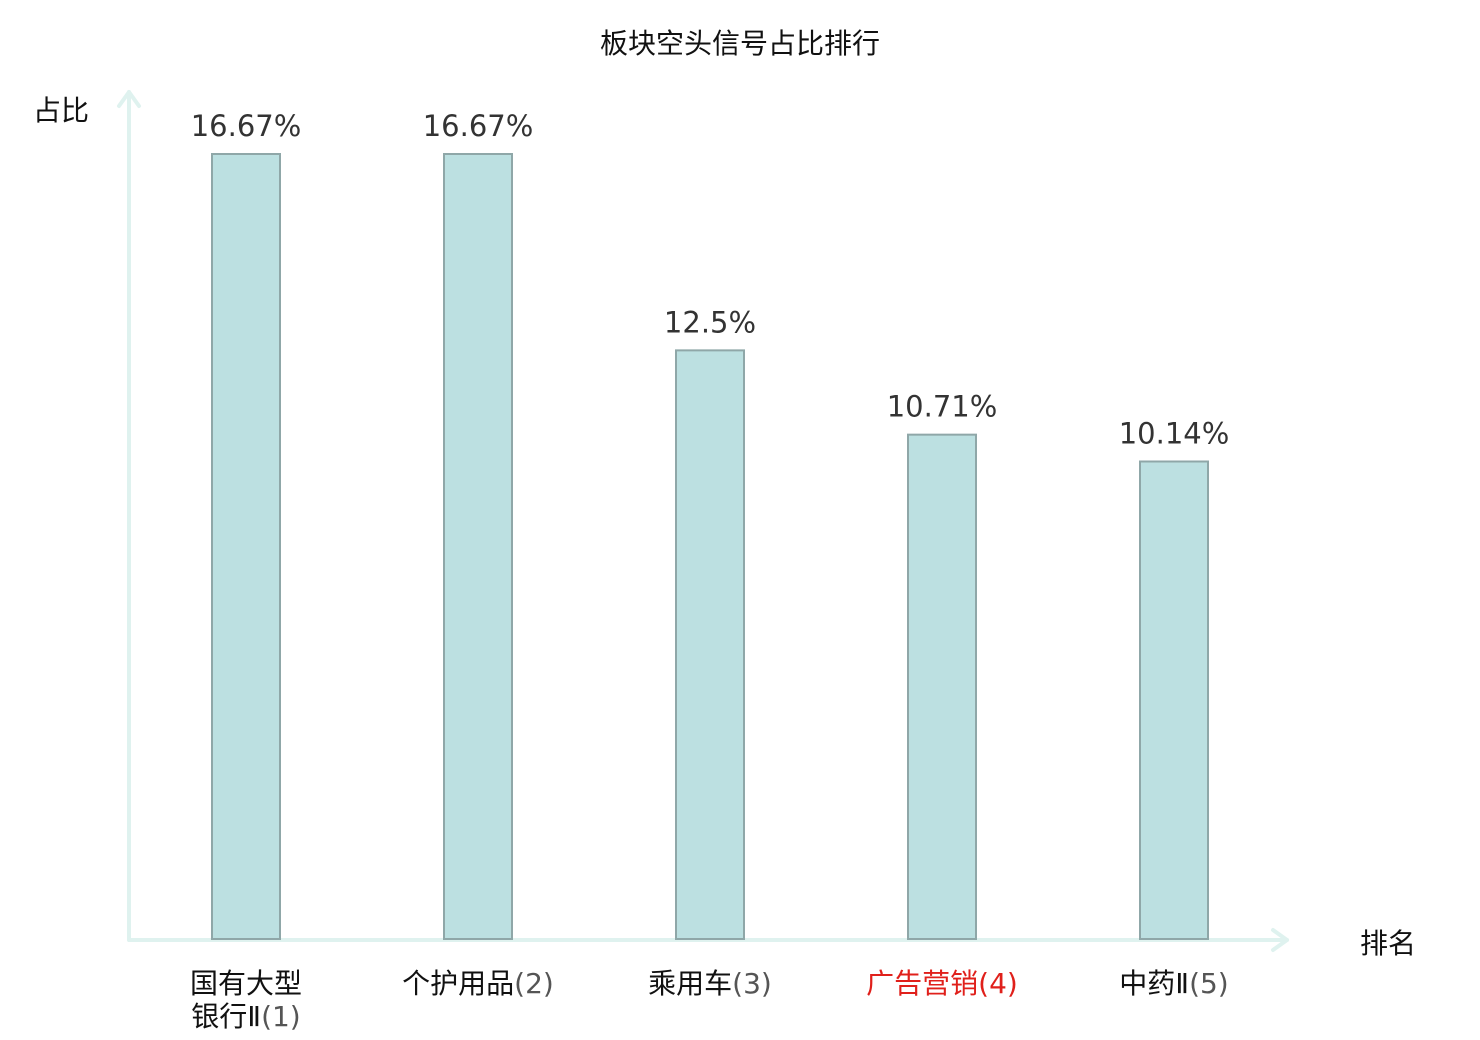  Describe the element at coordinates (246, 983) in the screenshot. I see `category-label-1-line1: 国有大型` at that location.